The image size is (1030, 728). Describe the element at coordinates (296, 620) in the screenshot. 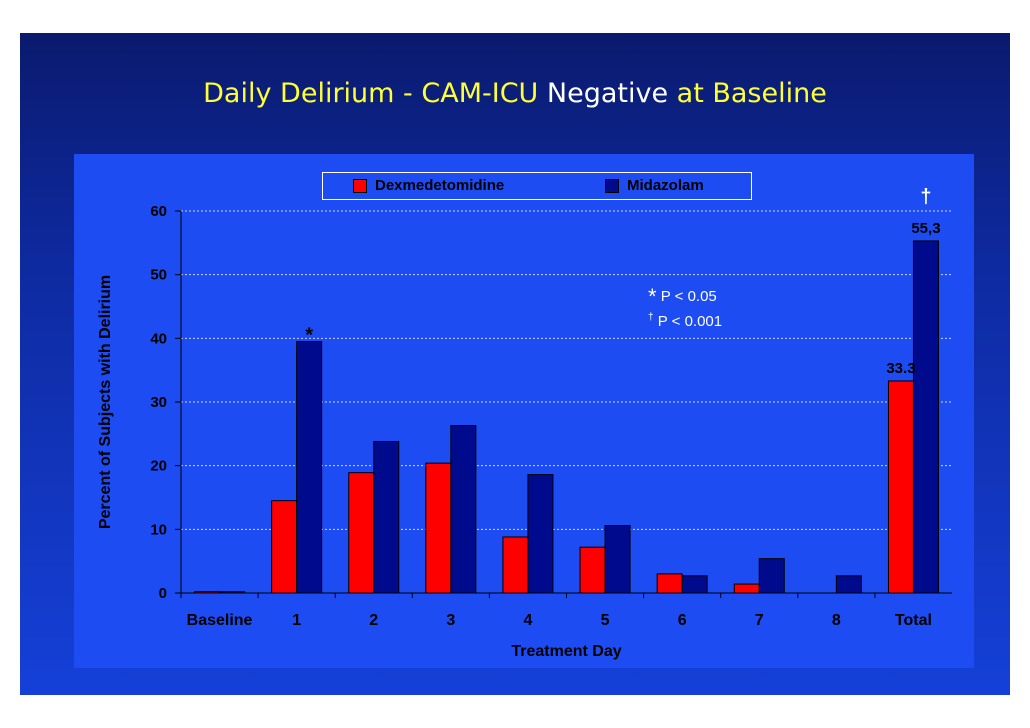

I see `x-tick-label: 1` at that location.